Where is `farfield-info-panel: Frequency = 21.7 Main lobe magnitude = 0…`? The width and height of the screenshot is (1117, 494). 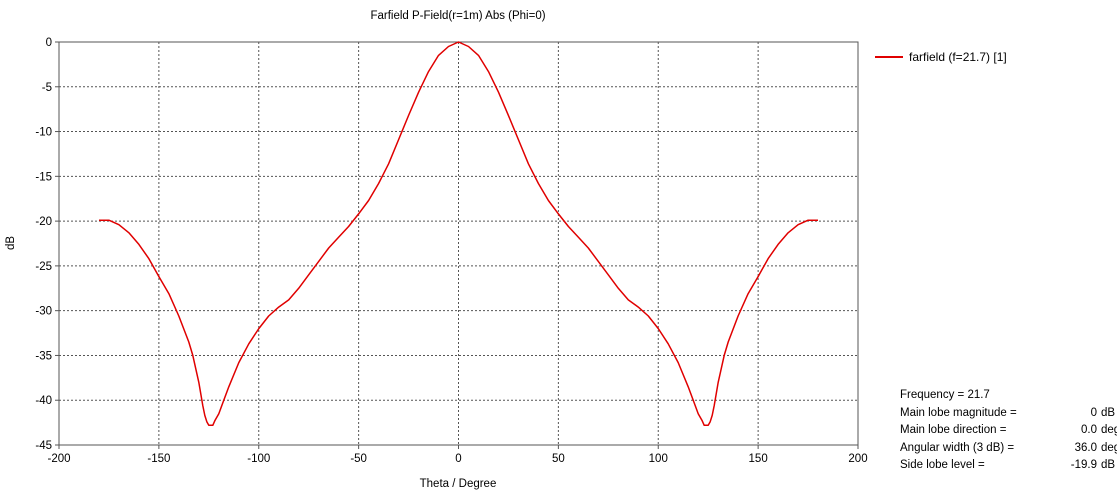 farfield-info-panel: Frequency = 21.7 Main lobe magnitude = 0… is located at coordinates (1008, 431).